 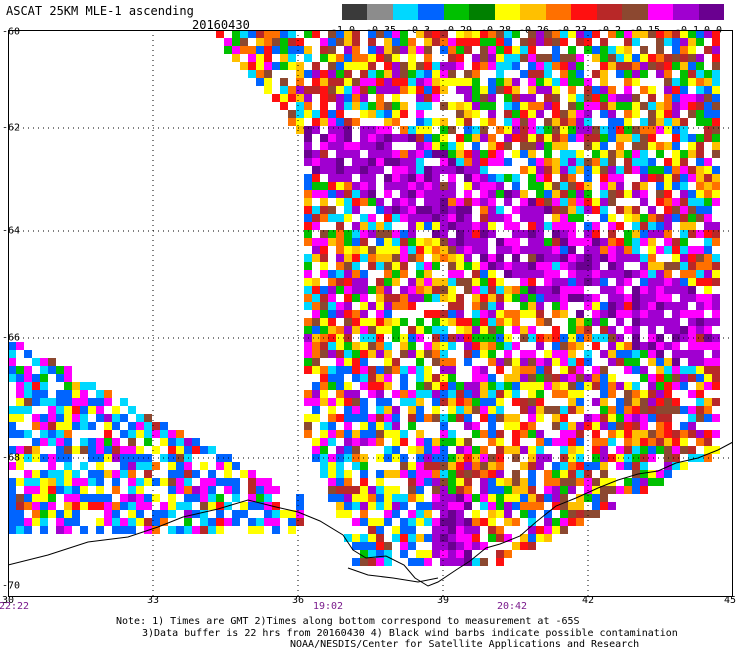 What do you see at coordinates (153, 600) in the screenshot?
I see `lon-tick: 33` at bounding box center [153, 600].